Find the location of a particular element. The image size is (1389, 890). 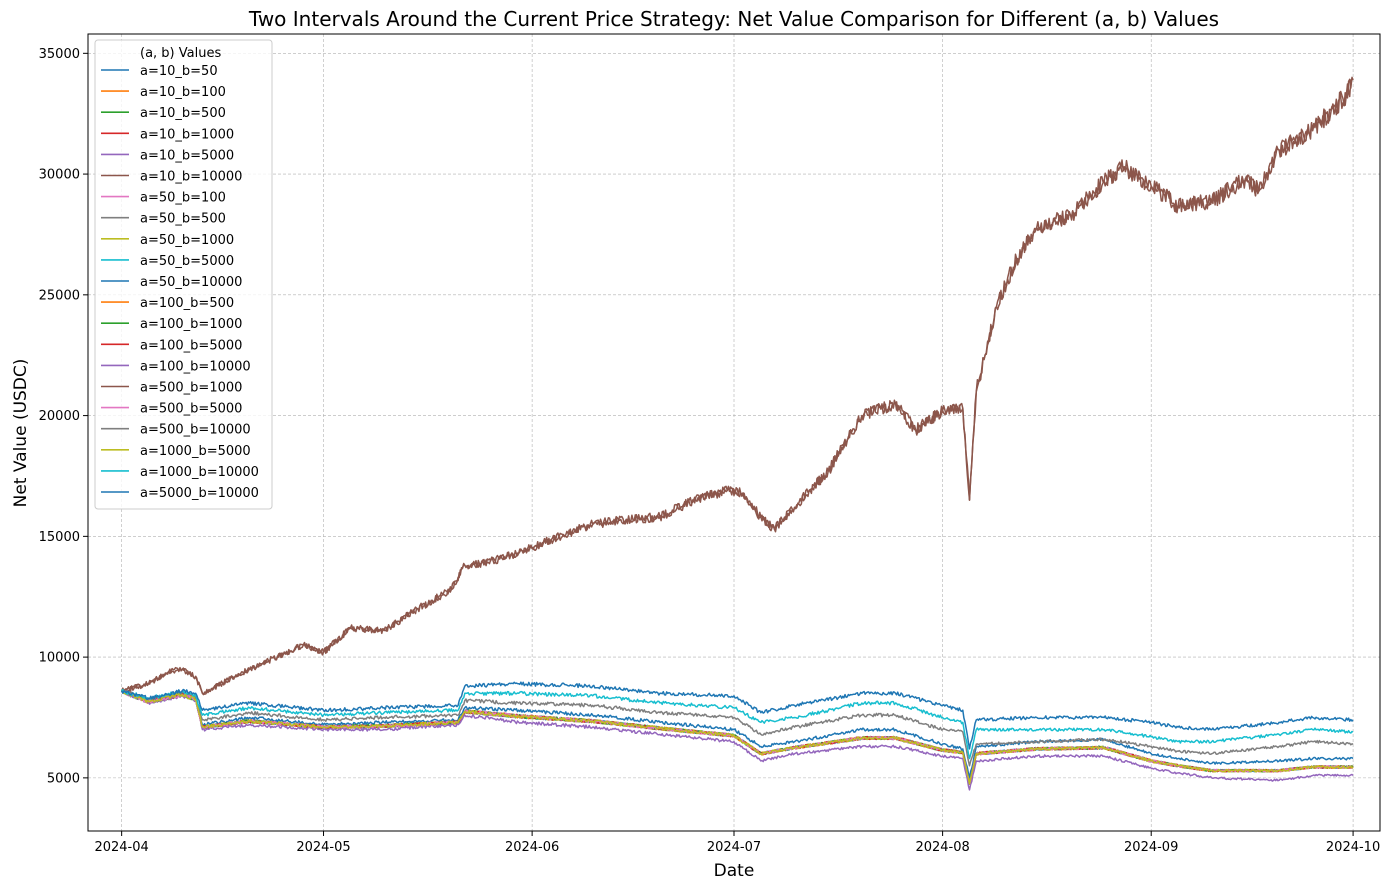

legend-label: a=10_b=500 is located at coordinates (183, 113).